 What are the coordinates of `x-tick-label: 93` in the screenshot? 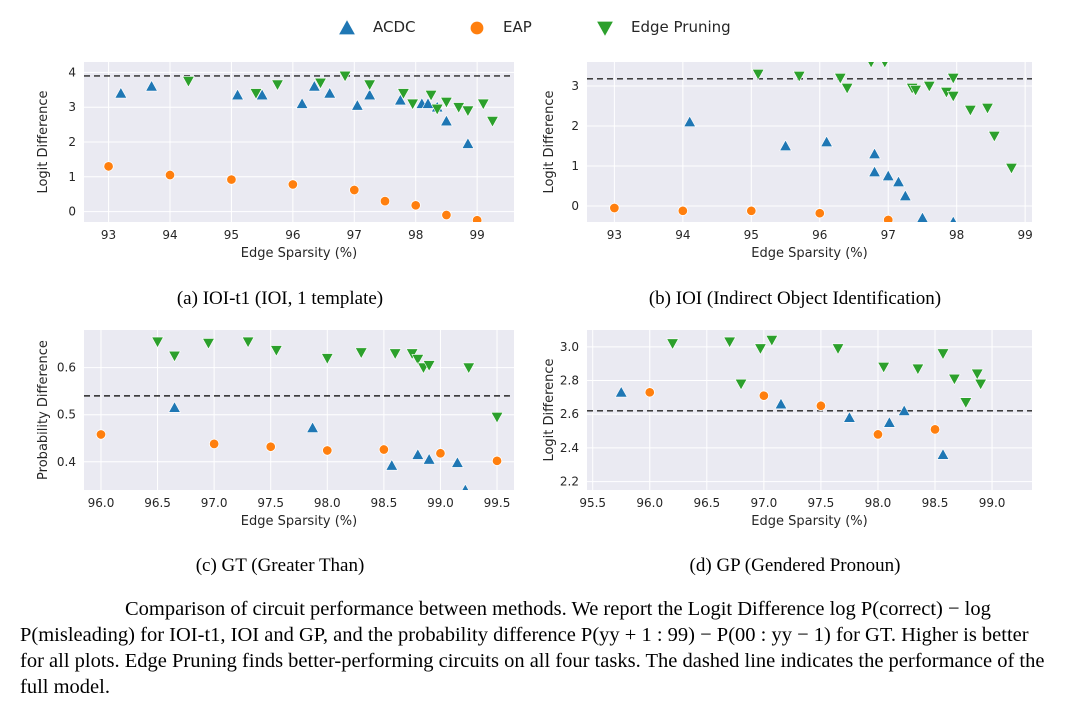 It's located at (614, 235).